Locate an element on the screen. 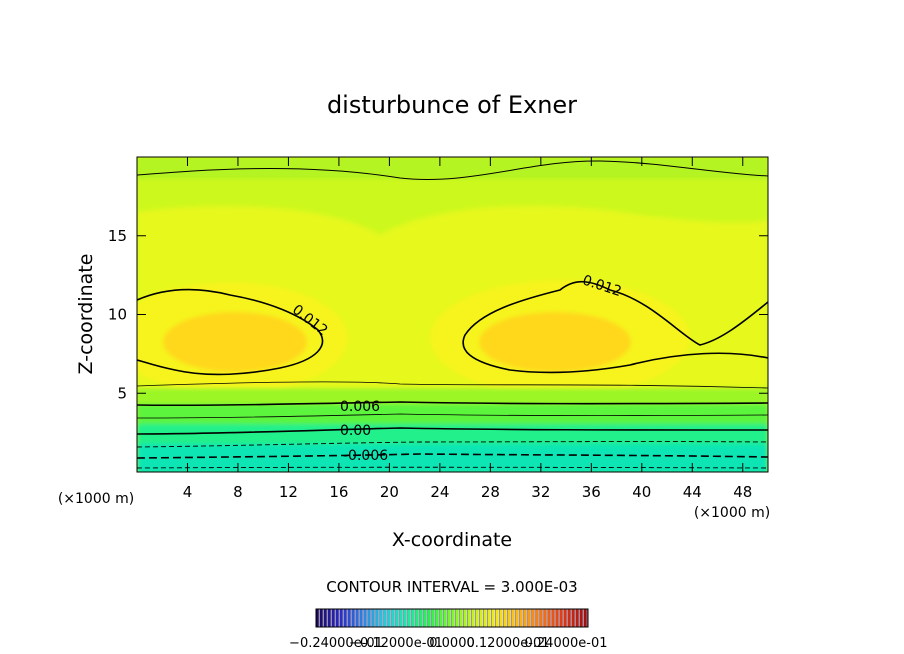 This screenshot has width=904, height=654. colorbar-label: −0.12000e-01 is located at coordinates (396, 643).